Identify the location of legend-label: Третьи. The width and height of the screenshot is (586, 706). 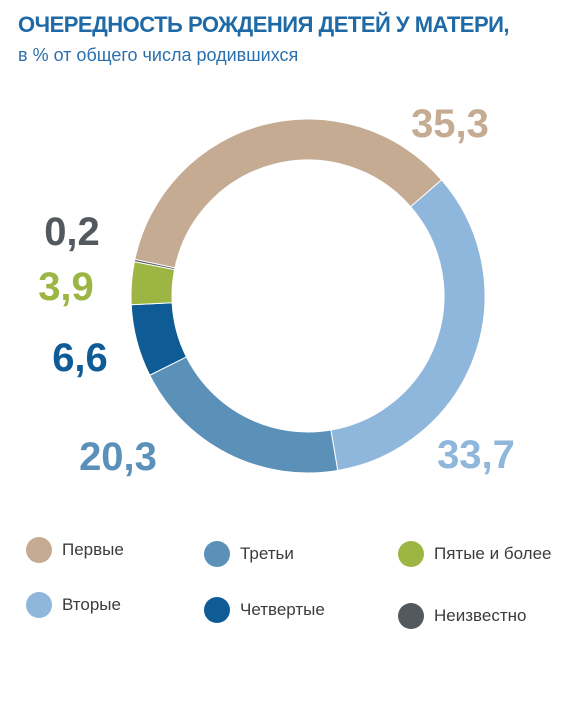
(267, 553).